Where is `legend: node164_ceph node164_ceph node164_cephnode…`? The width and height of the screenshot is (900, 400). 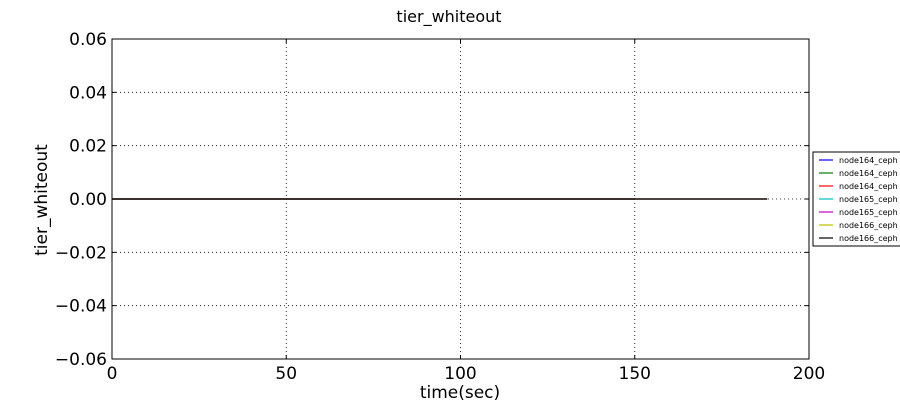
legend: node164_ceph node164_ceph node164_cephnode… is located at coordinates (856, 199).